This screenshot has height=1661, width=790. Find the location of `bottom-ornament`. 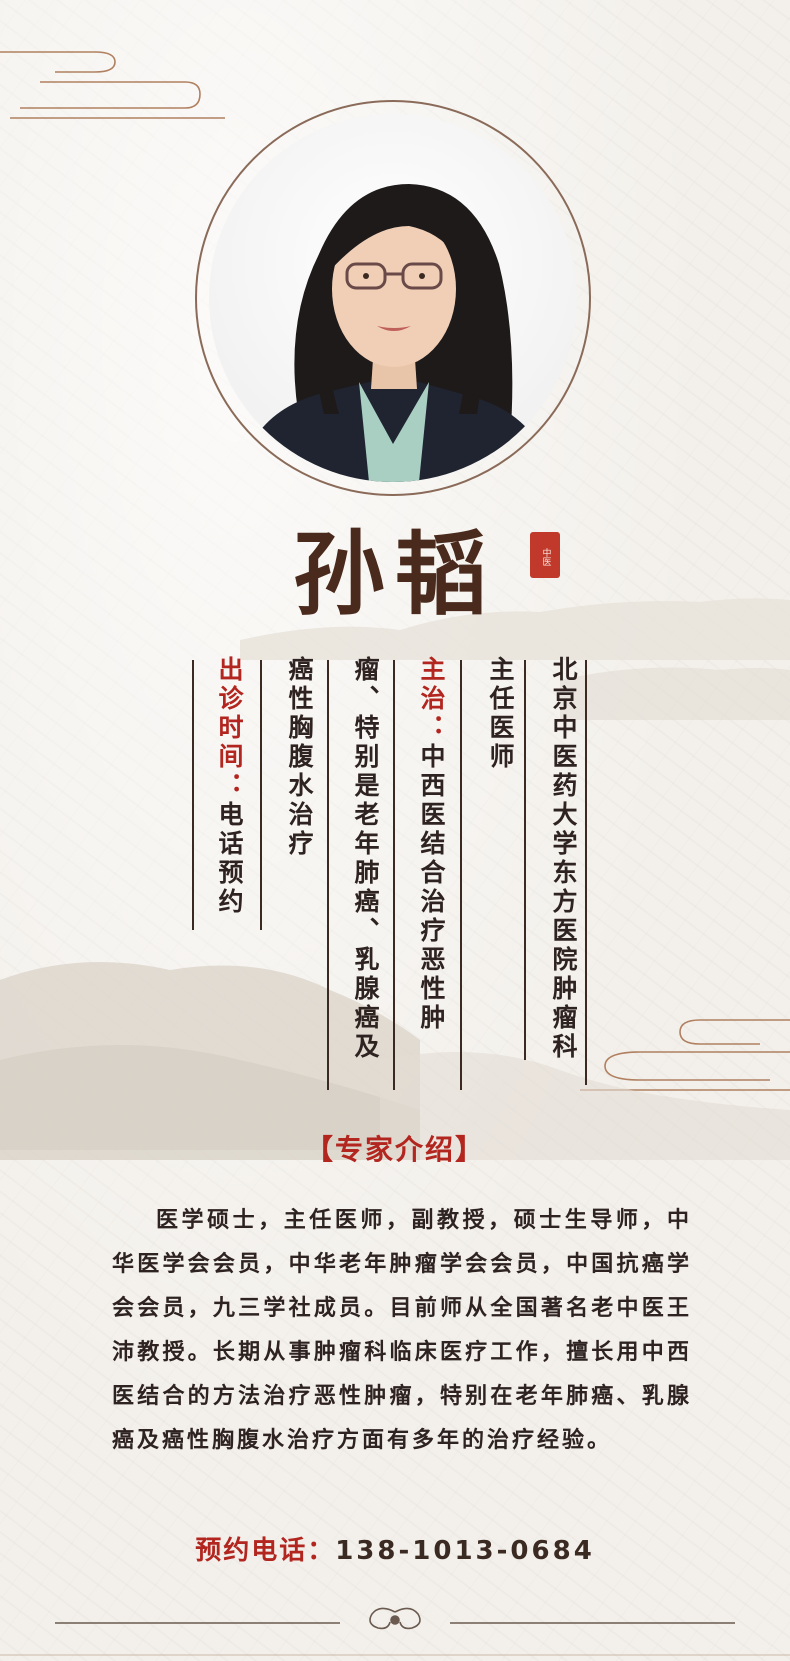

bottom-ornament is located at coordinates (395, 1618).